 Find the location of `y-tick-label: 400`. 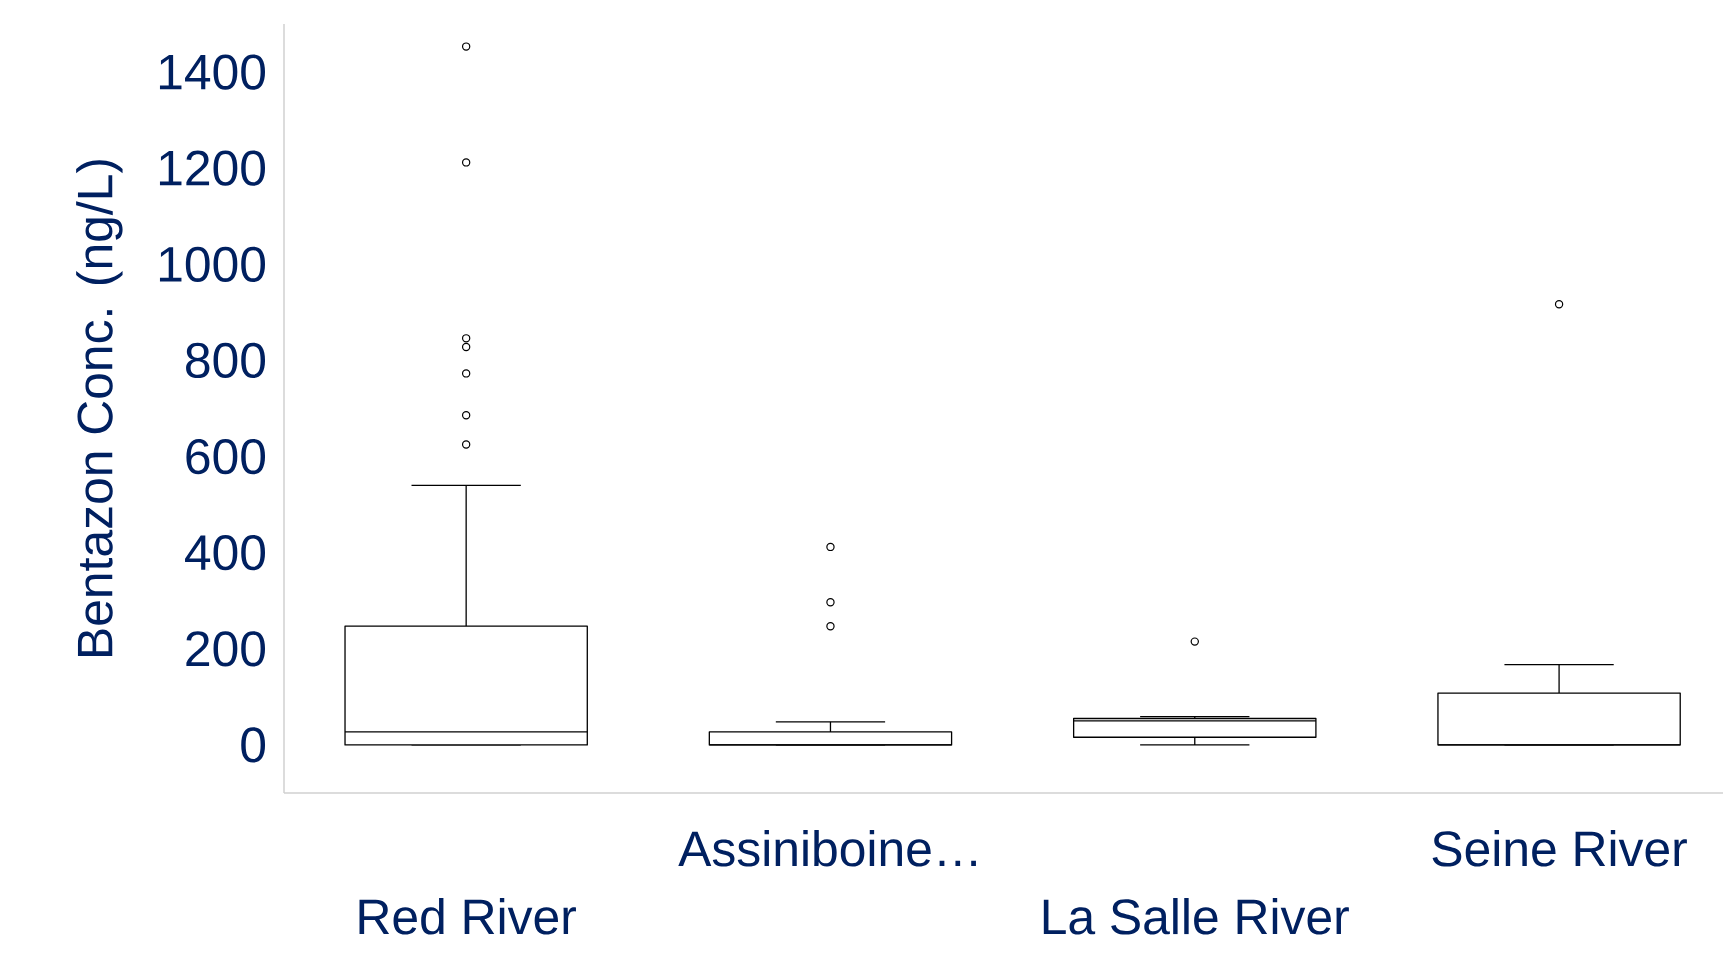

y-tick-label: 400 is located at coordinates (225, 553).